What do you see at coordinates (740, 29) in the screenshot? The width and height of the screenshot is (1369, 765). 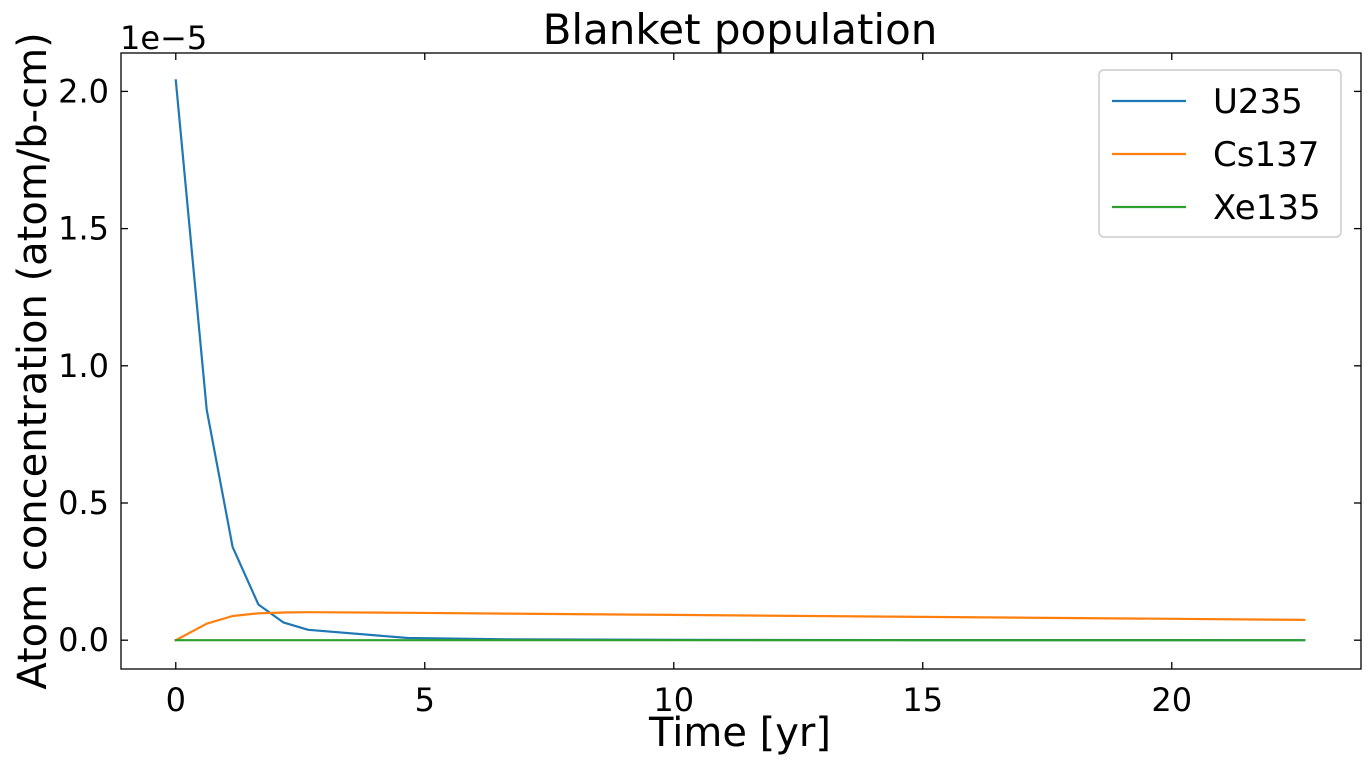 I see `chart-title: Blanket population` at bounding box center [740, 29].